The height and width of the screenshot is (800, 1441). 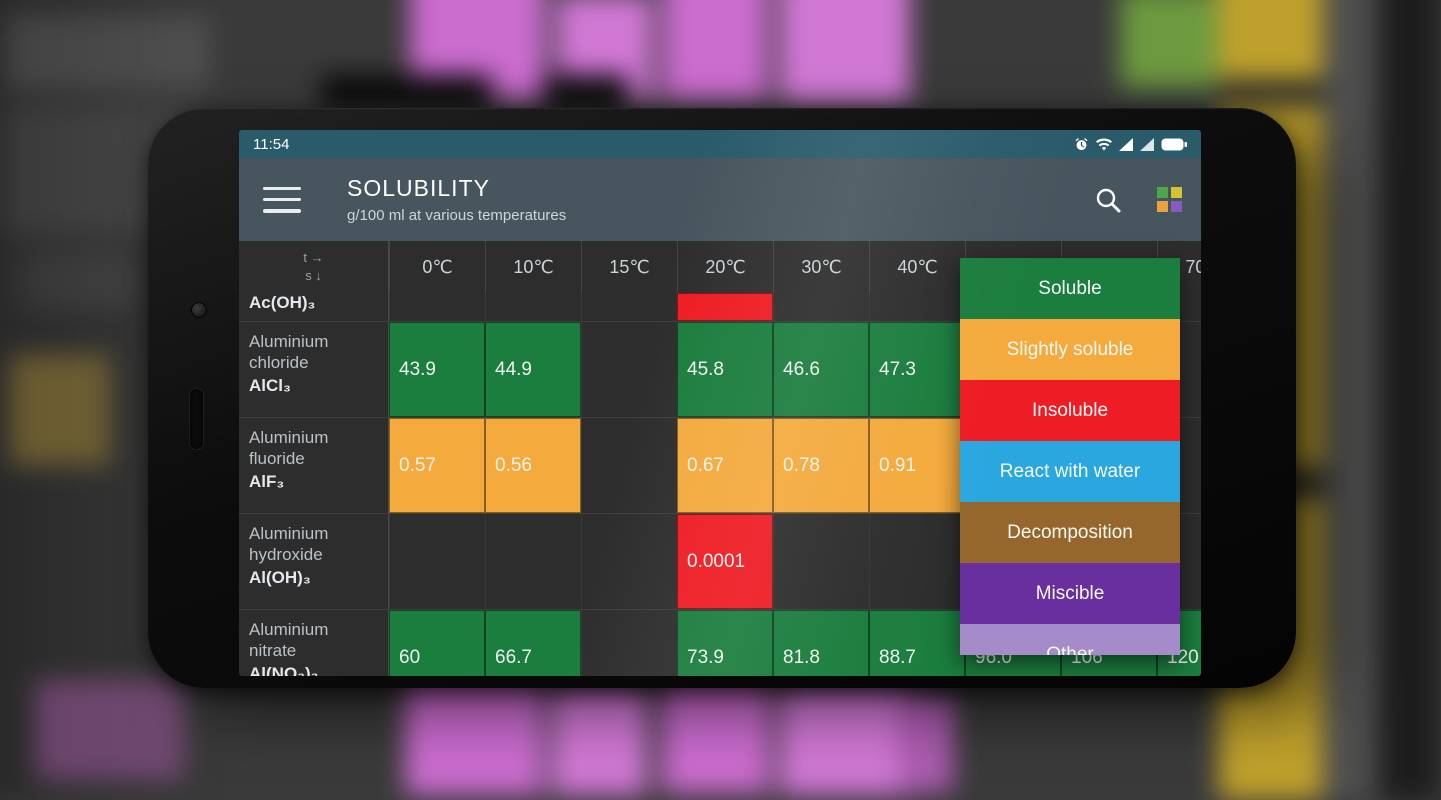 What do you see at coordinates (437, 369) in the screenshot?
I see `value-cell: 43.9` at bounding box center [437, 369].